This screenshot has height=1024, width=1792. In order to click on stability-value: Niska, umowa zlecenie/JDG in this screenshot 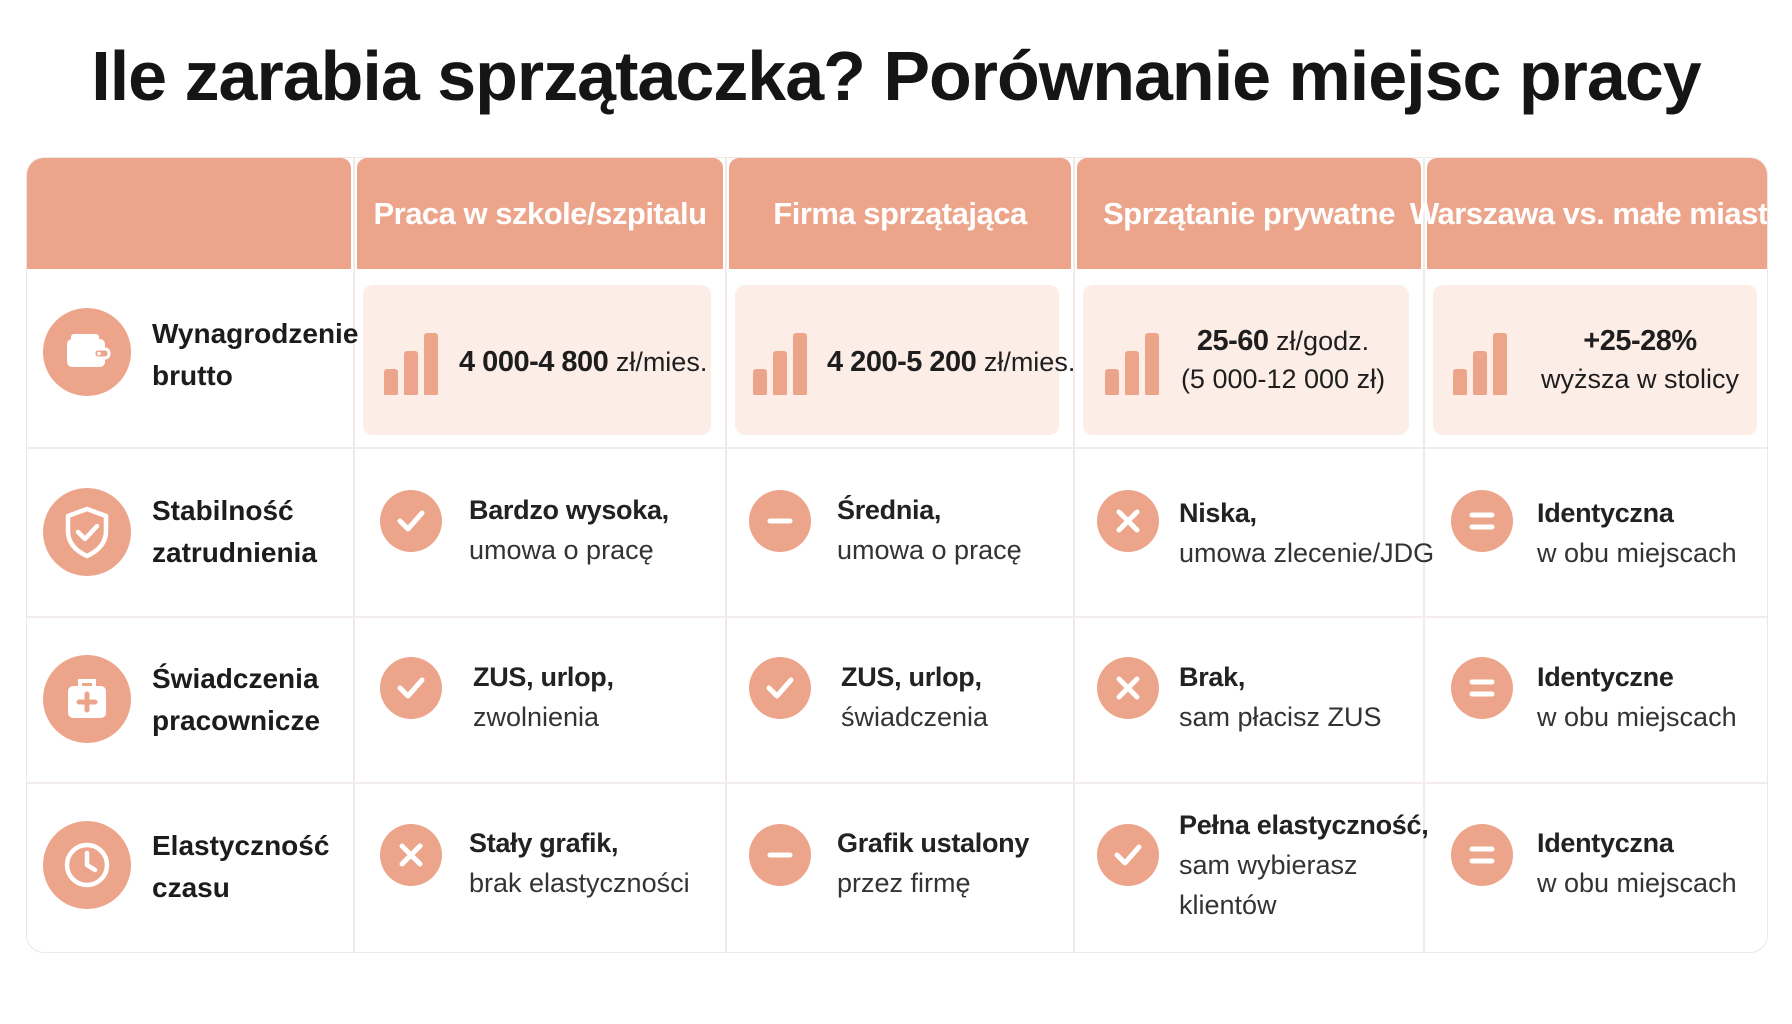, I will do `click(1307, 533)`.